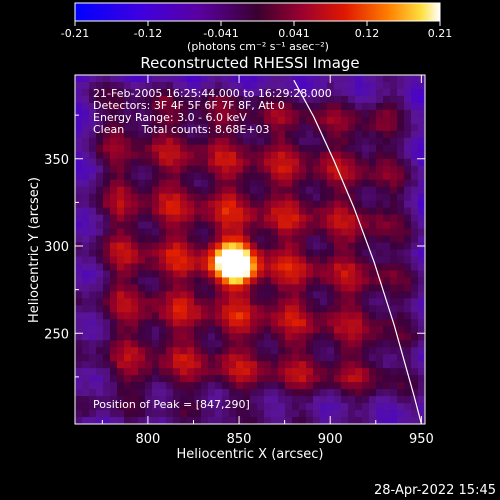 This screenshot has width=500, height=500. What do you see at coordinates (220, 33) in the screenshot?
I see `colorbar-tick-label: -0.041` at bounding box center [220, 33].